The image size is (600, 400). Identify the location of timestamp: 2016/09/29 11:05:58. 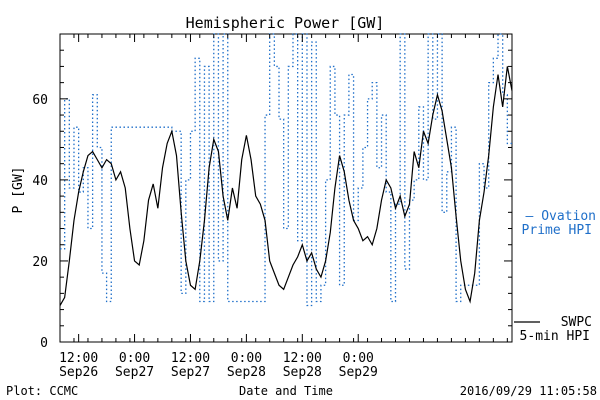
(528, 391).